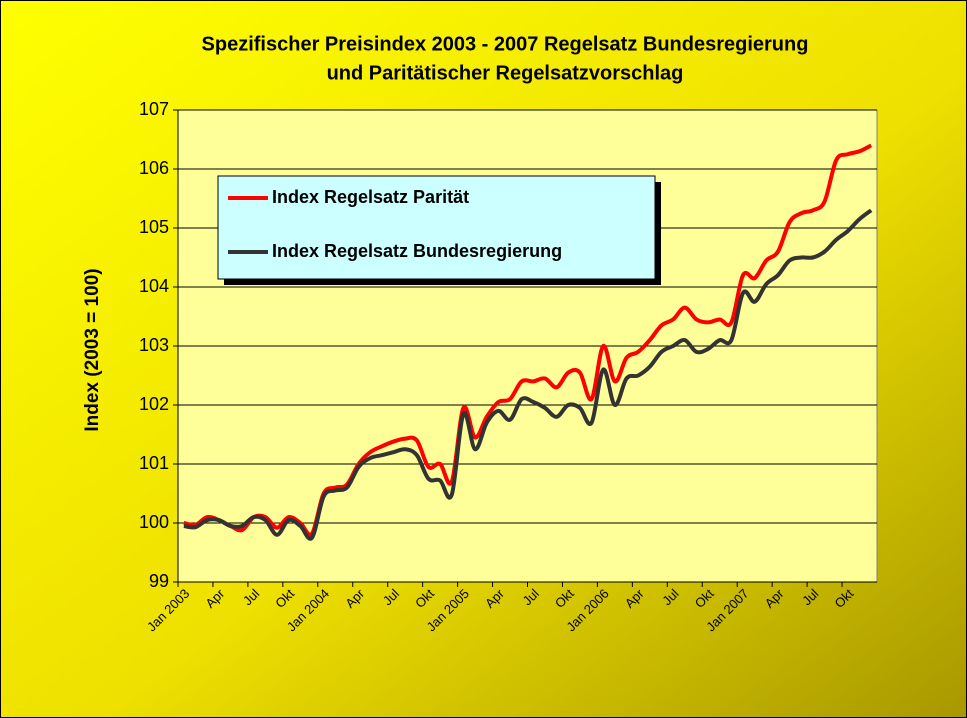 The width and height of the screenshot is (967, 718). I want to click on y-tick-label: 106, so click(154, 168).